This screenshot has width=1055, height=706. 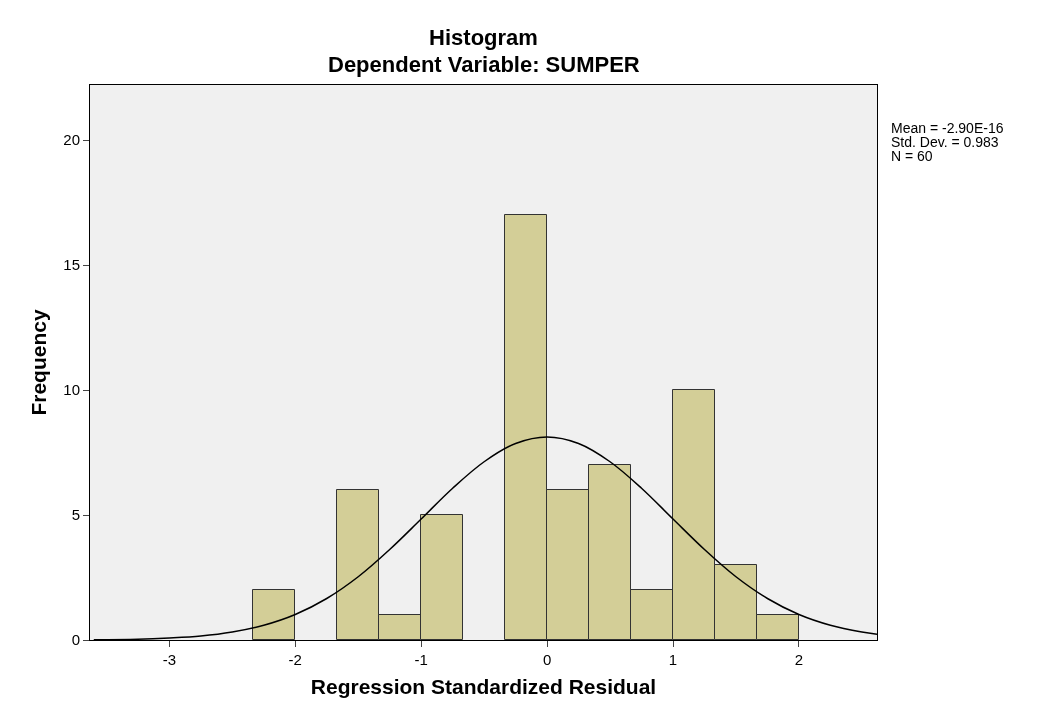 What do you see at coordinates (483, 687) in the screenshot?
I see `x-axis-title: Regression Standardized Residual` at bounding box center [483, 687].